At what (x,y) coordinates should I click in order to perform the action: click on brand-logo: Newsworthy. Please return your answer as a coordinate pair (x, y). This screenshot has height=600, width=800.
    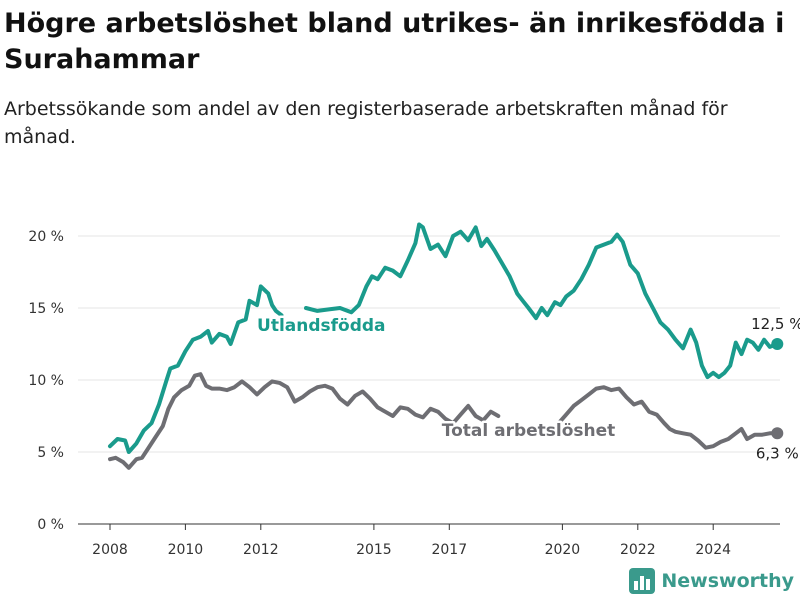
    Looking at the image, I should click on (711, 581).